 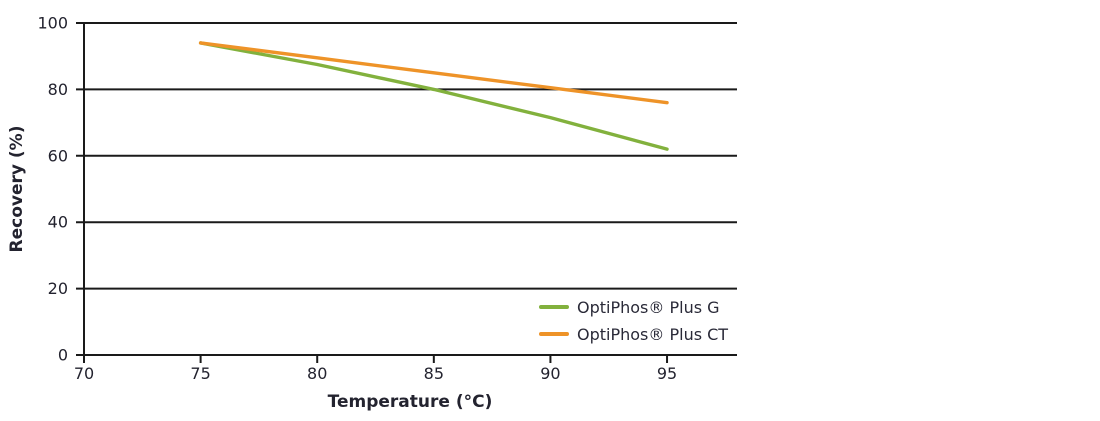 I want to click on y-tick-label-60: 60, so click(x=58, y=155).